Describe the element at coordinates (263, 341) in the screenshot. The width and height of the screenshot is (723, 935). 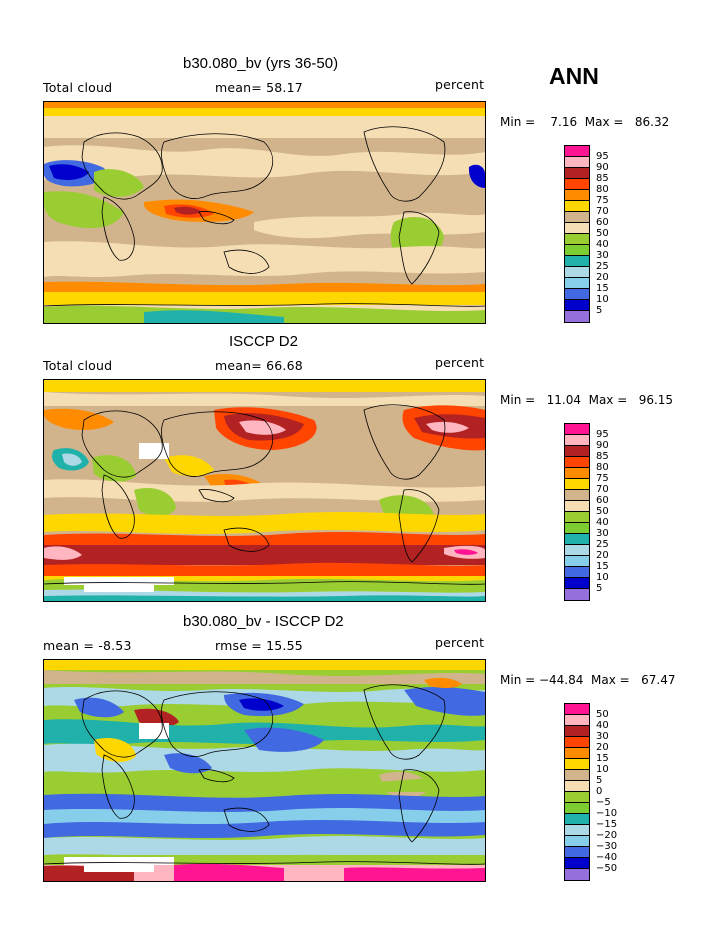
I see `panel2-title: ISCCP D2` at that location.